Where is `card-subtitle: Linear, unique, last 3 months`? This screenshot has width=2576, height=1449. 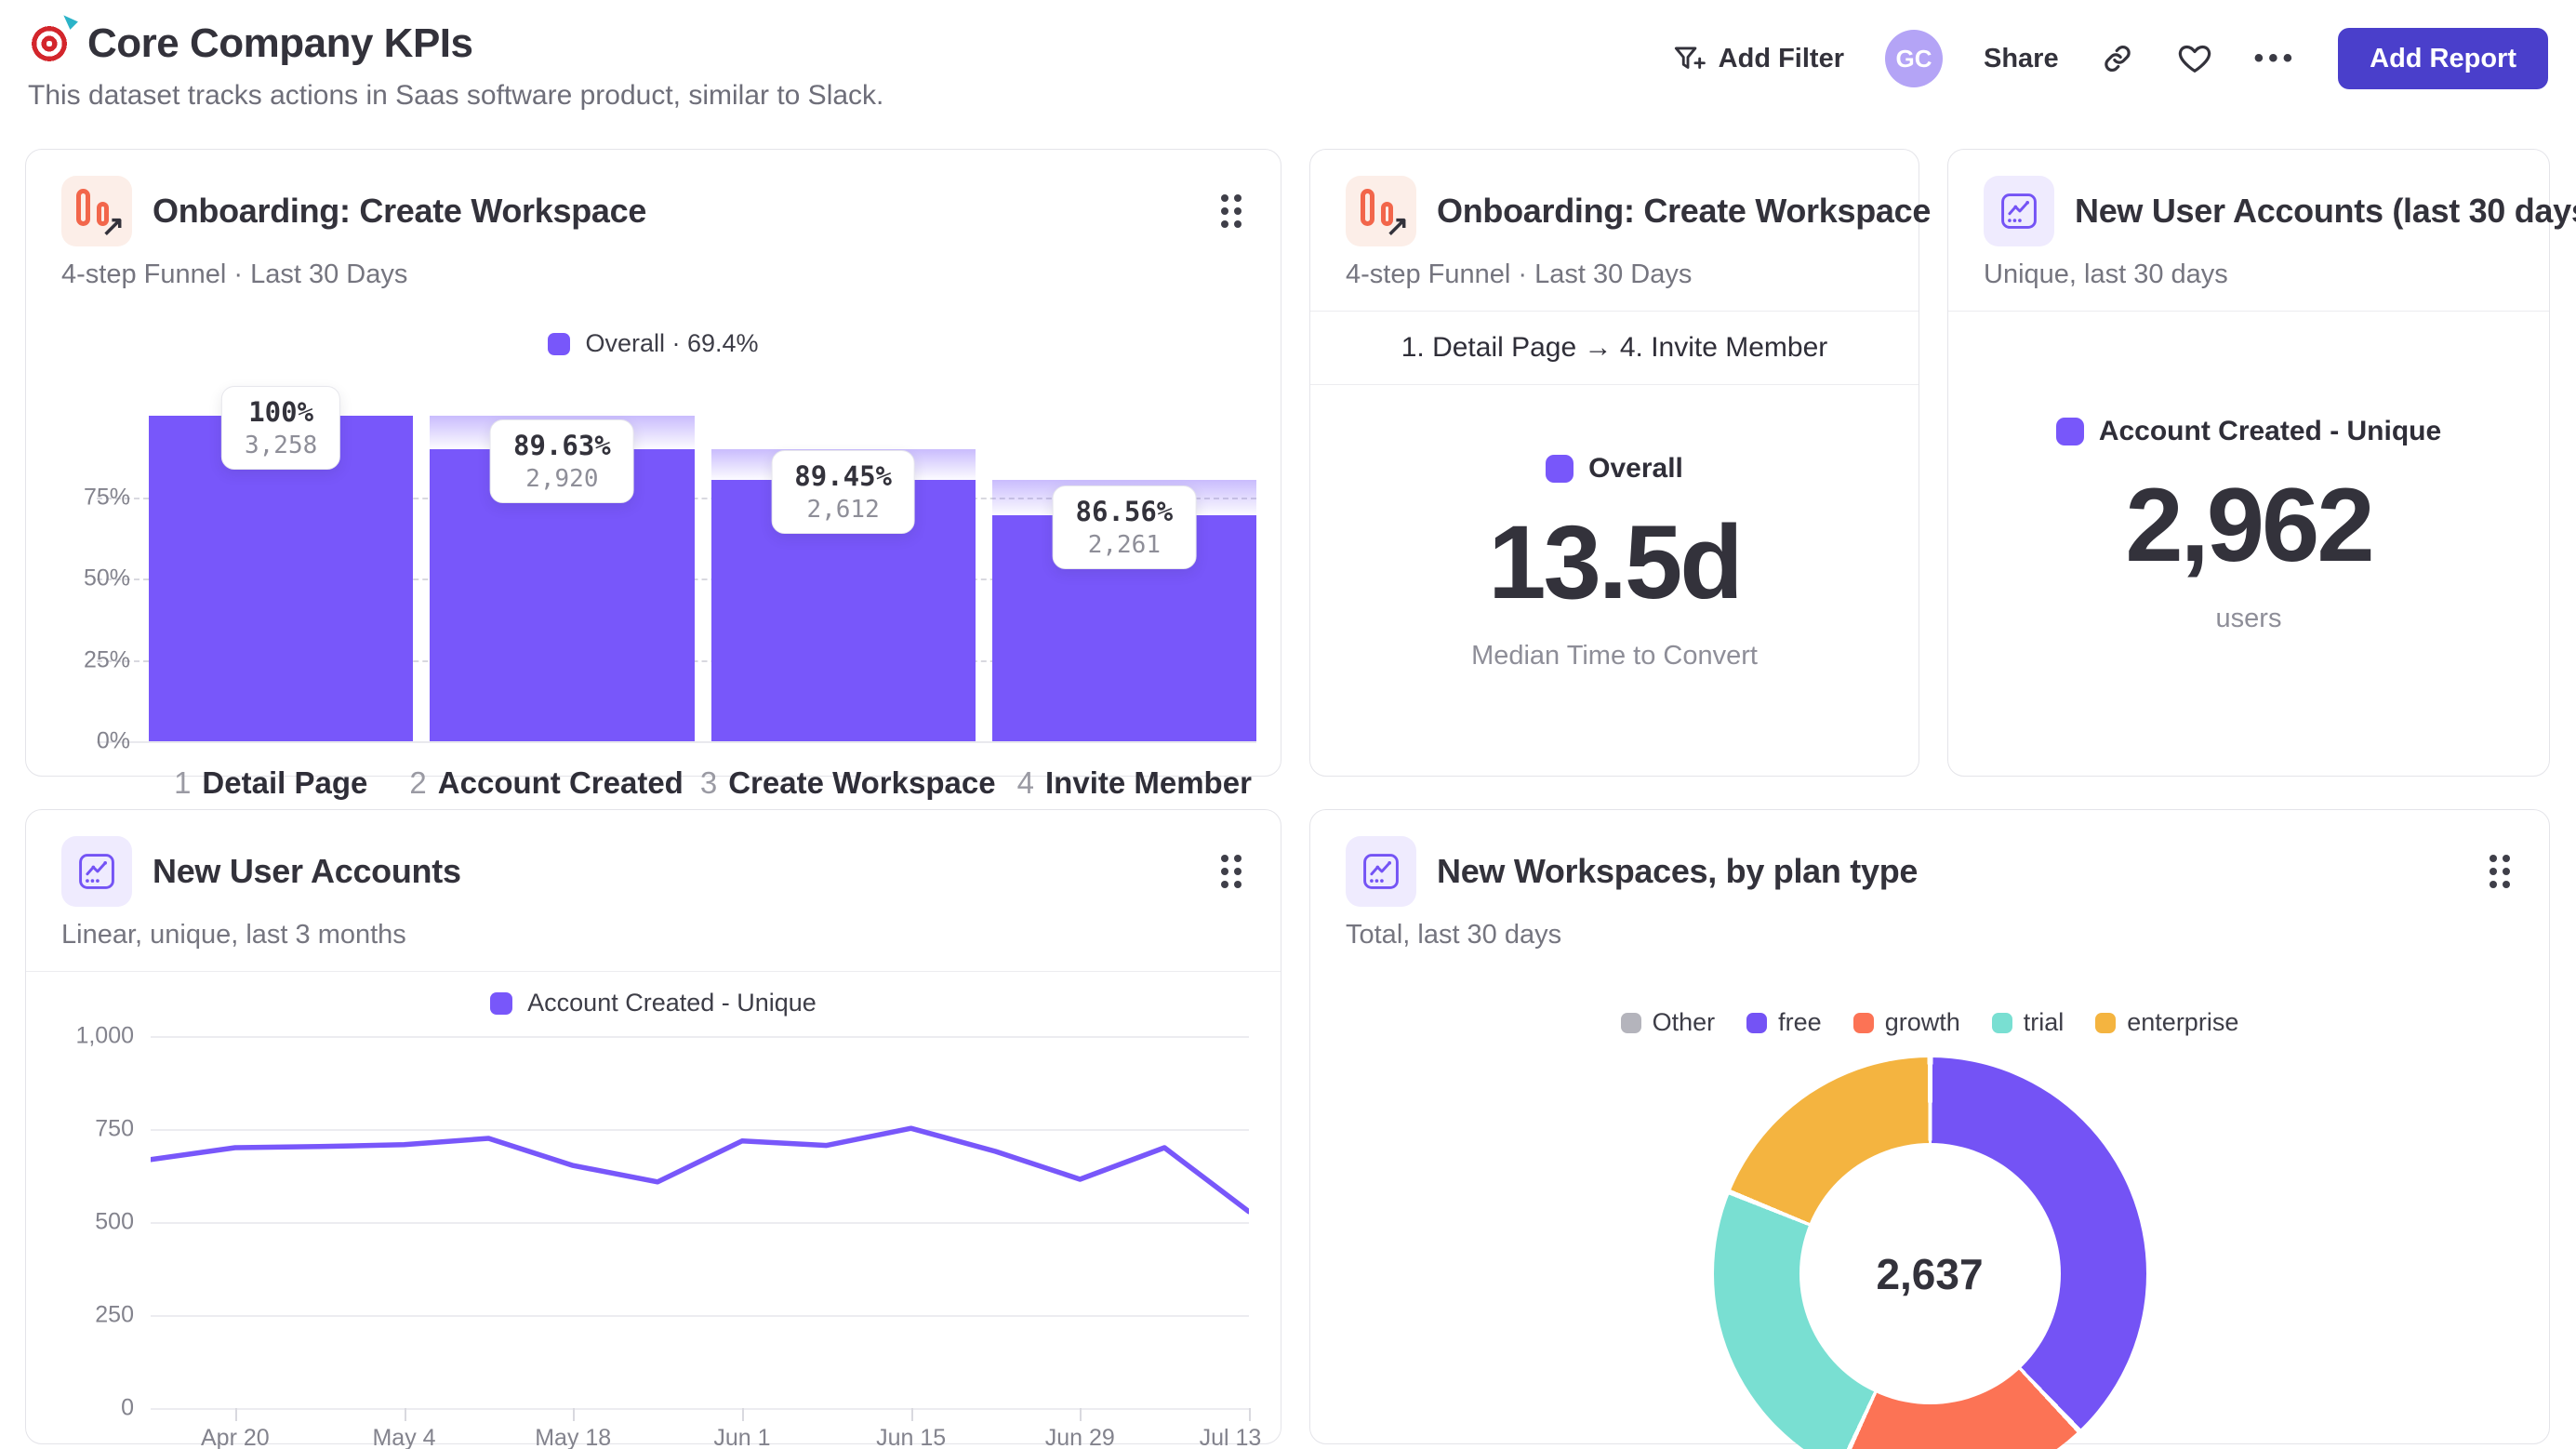 card-subtitle: Linear, unique, last 3 months is located at coordinates (233, 935).